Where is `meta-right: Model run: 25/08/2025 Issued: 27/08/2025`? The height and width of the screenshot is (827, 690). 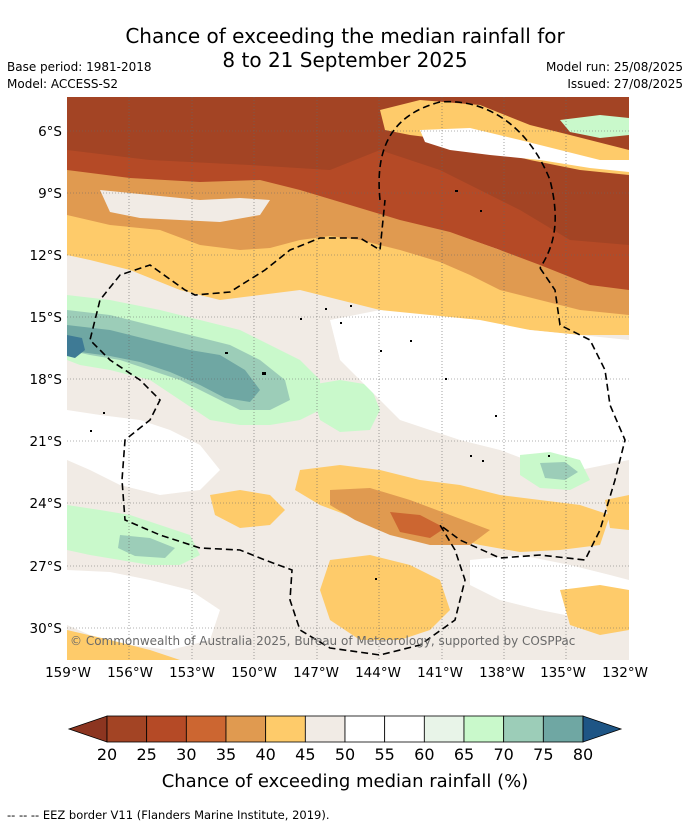
meta-right: Model run: 25/08/2025 Issued: 27/08/2025 is located at coordinates (614, 76).